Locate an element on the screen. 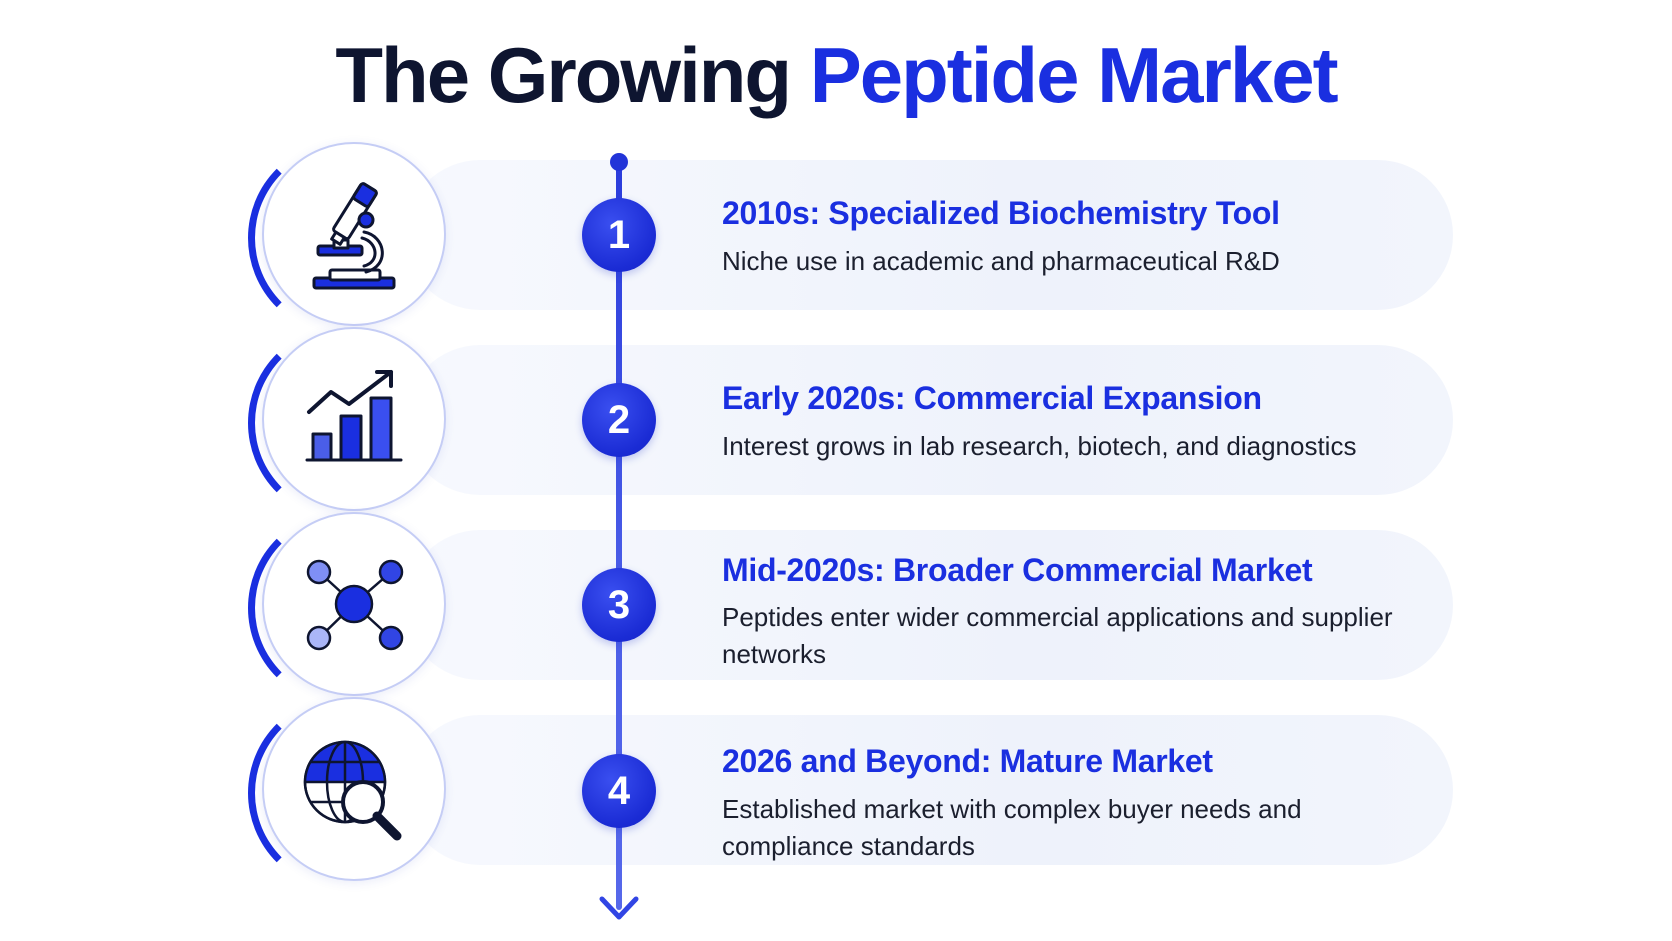 The image size is (1672, 941). step-number-1: 1 is located at coordinates (619, 235).